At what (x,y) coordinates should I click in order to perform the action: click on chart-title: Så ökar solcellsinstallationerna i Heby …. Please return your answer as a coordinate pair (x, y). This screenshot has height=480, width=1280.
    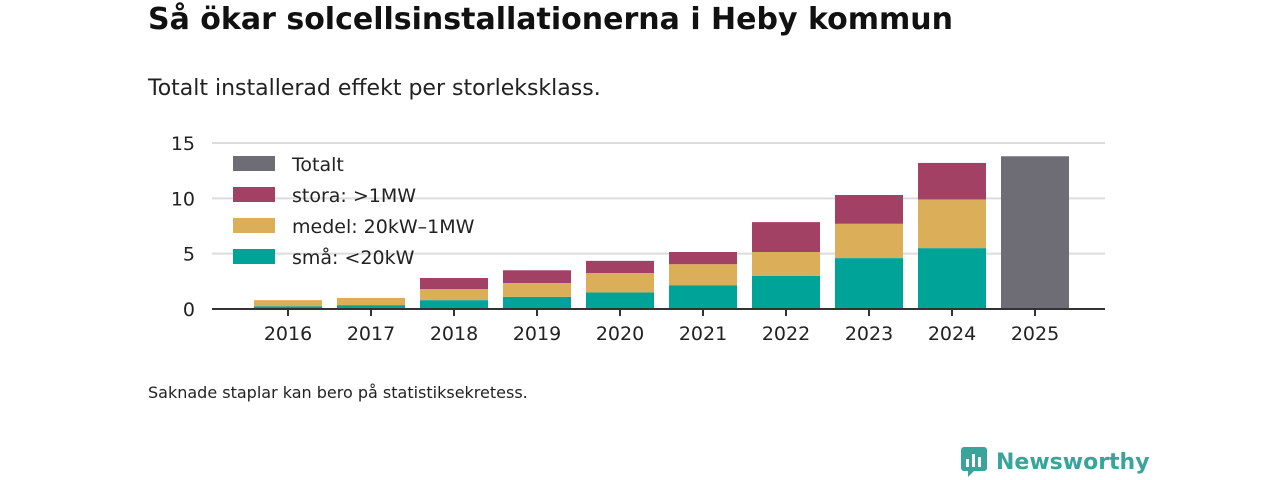
    Looking at the image, I should click on (550, 19).